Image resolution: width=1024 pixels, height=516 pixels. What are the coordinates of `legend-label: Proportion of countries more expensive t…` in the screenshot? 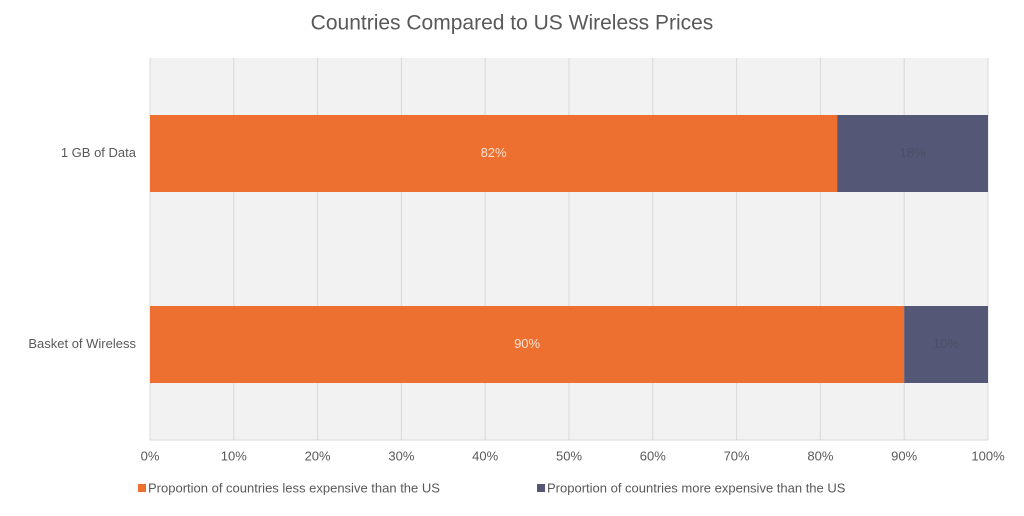 It's located at (696, 487).